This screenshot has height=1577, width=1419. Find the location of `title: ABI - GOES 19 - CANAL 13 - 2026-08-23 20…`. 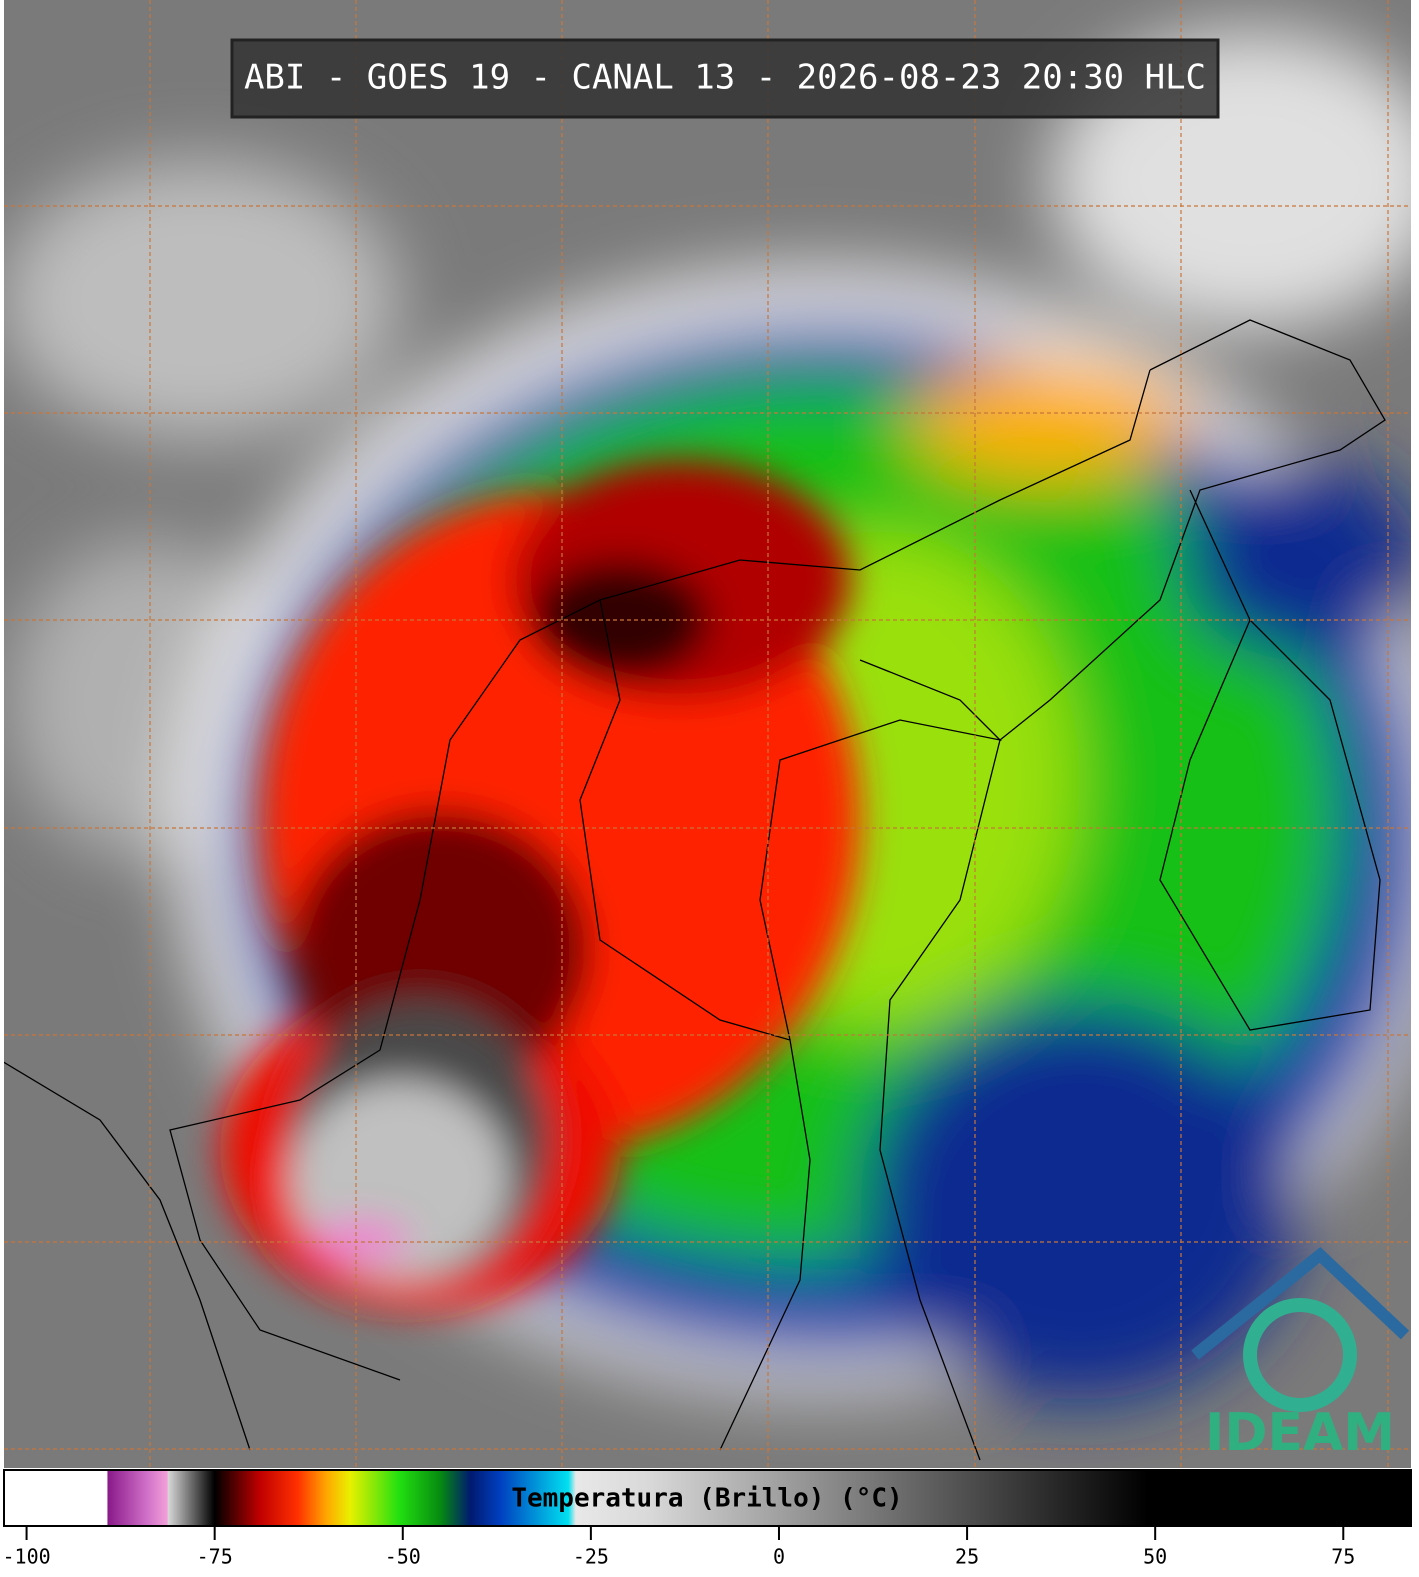

title: ABI - GOES 19 - CANAL 13 - 2026-08-23 20… is located at coordinates (725, 78).